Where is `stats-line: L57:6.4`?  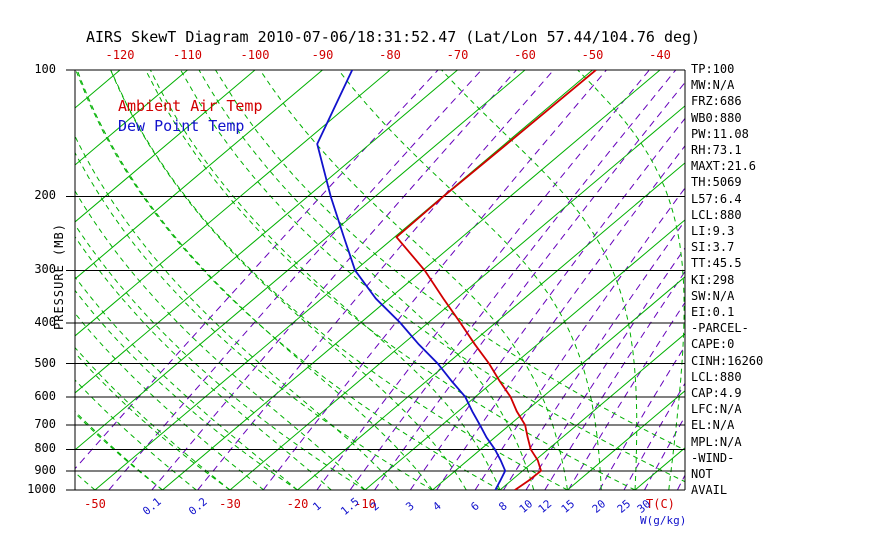 stats-line: L57:6.4 is located at coordinates (716, 198).